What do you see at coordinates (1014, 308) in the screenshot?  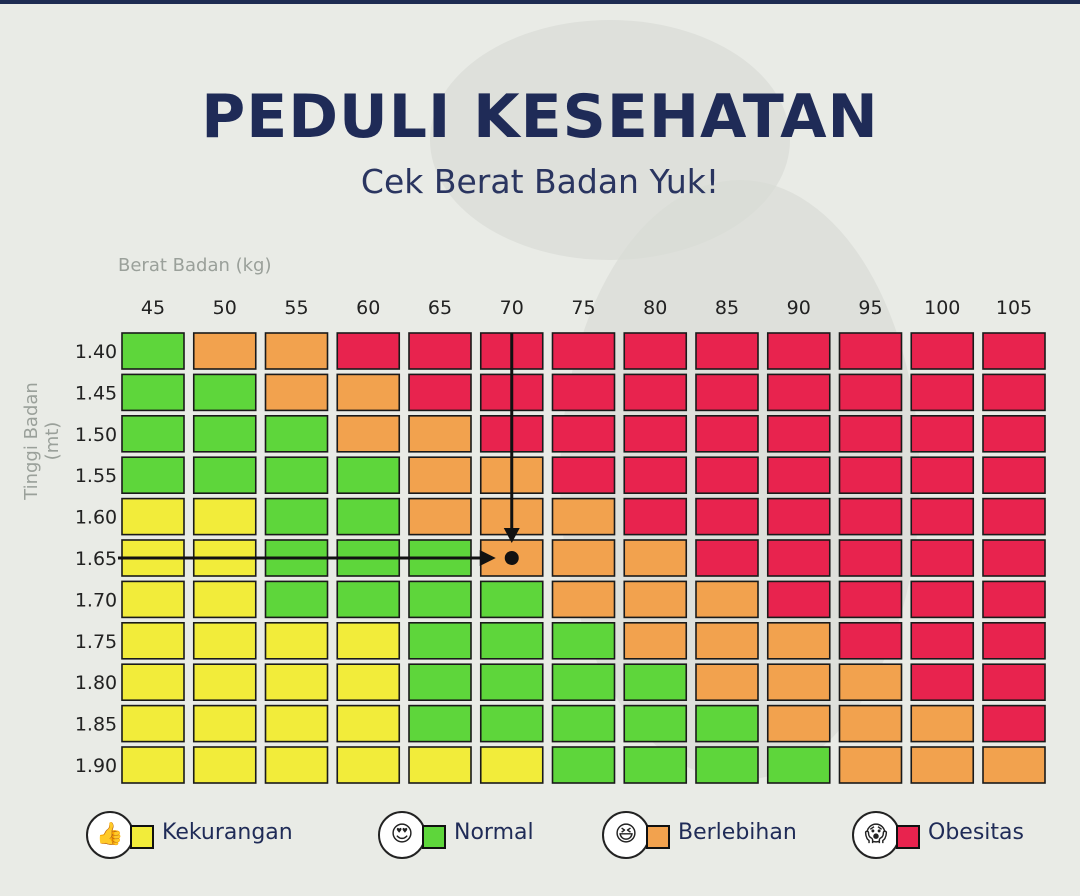 I see `x-tick-label: 105` at bounding box center [1014, 308].